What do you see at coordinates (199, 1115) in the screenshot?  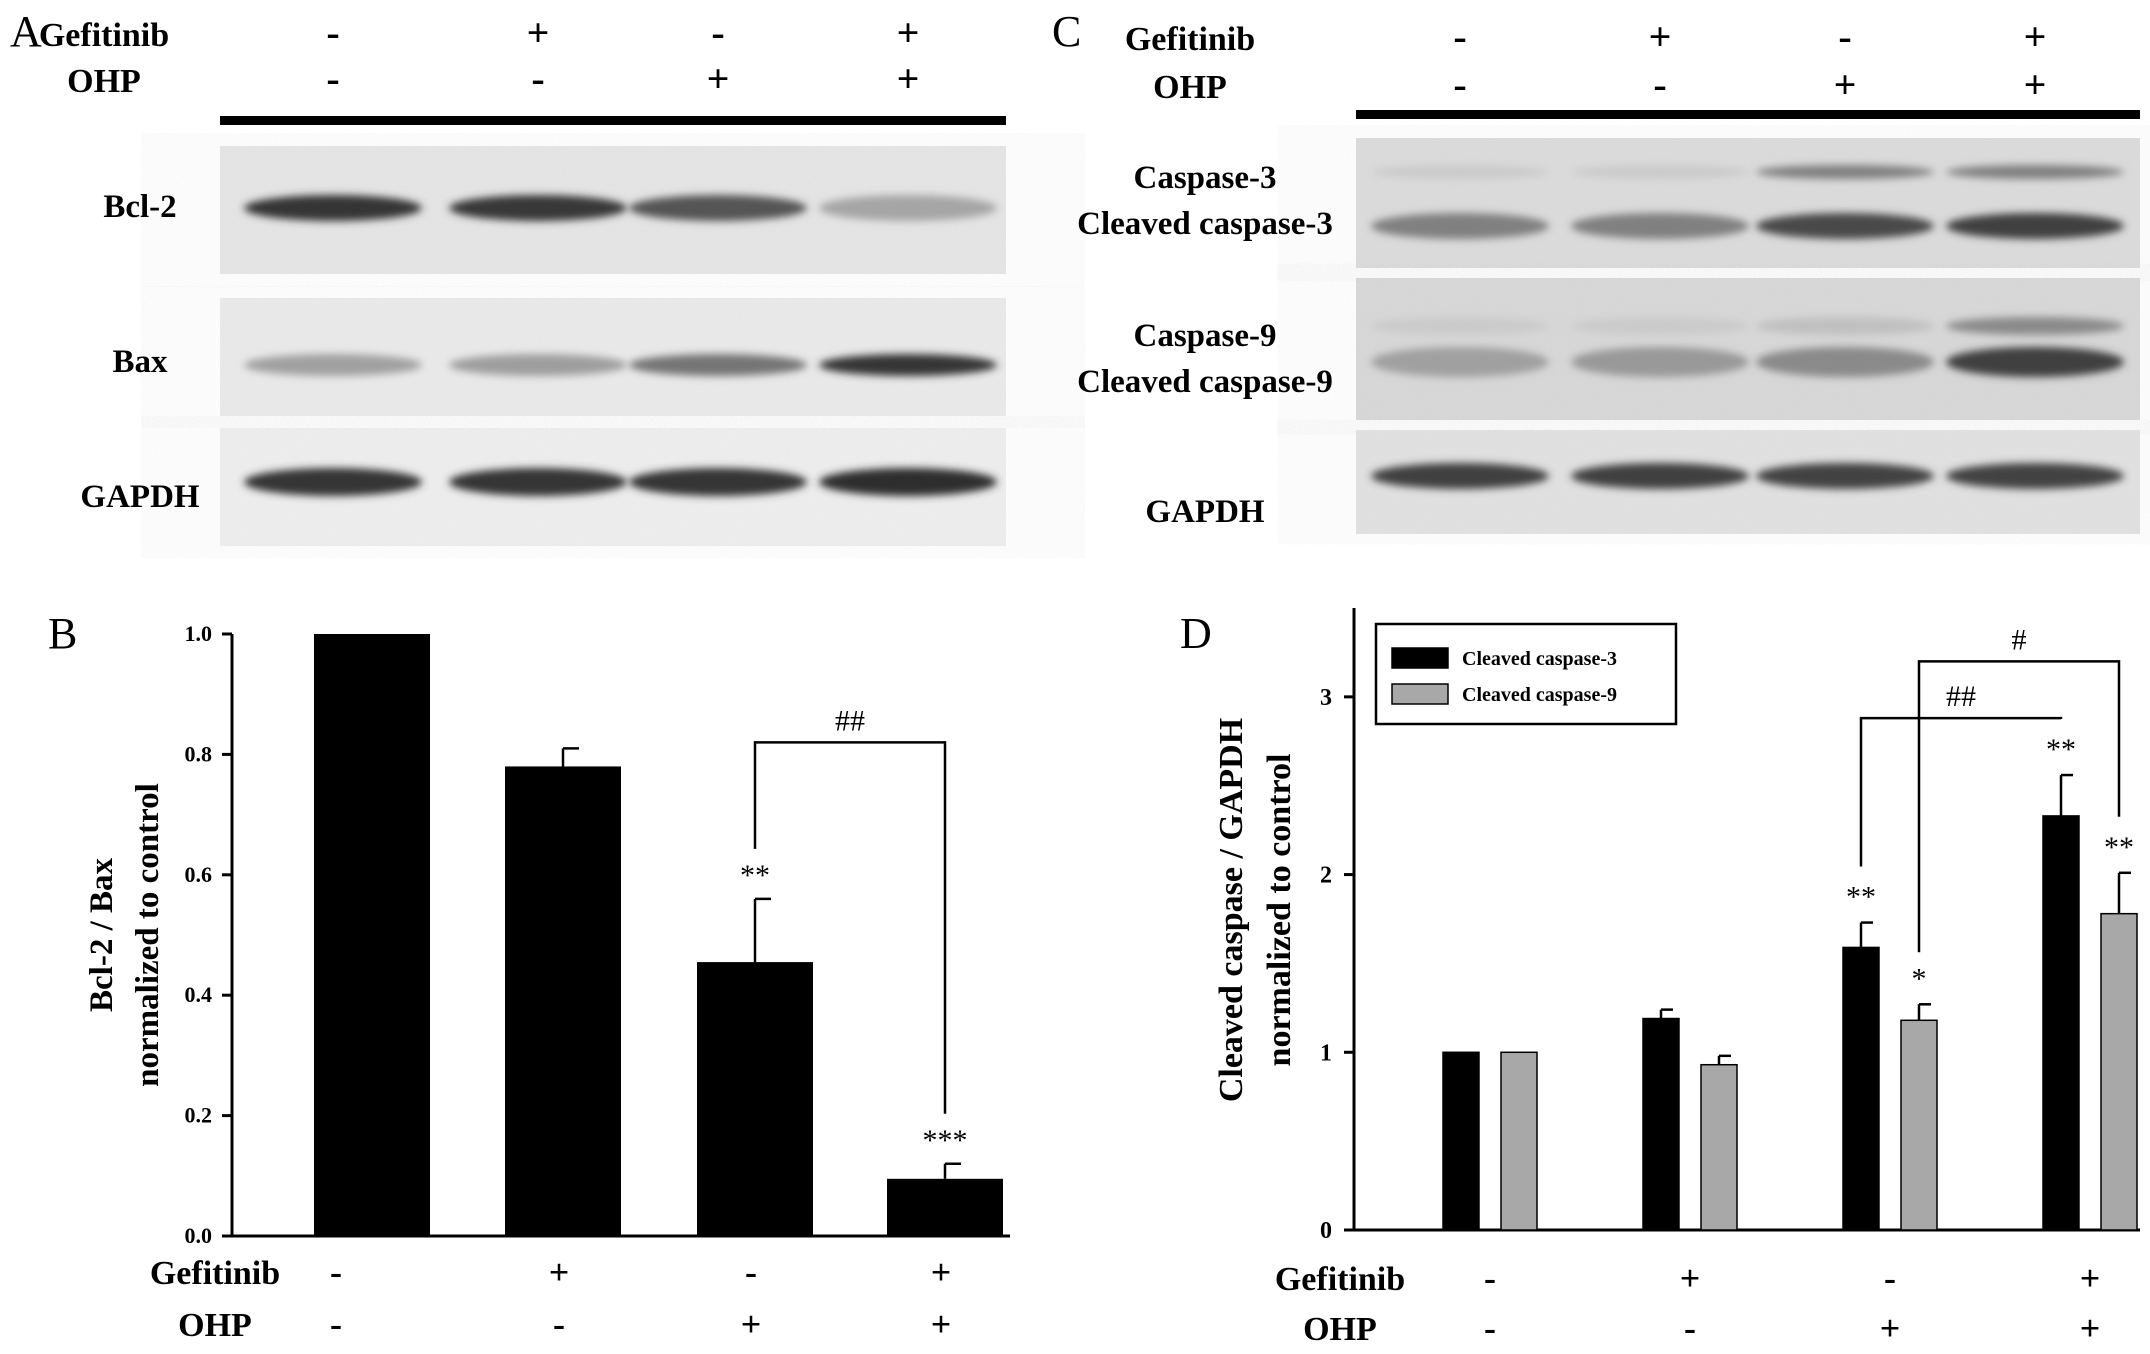 I see `y-tick-label: 0.2` at bounding box center [199, 1115].